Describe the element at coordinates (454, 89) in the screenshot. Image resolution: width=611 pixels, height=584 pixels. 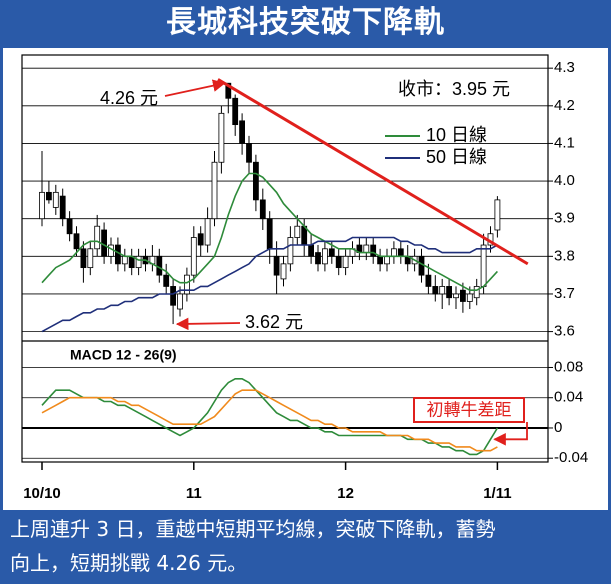
I see `close-label: 收市：3.95 元` at that location.